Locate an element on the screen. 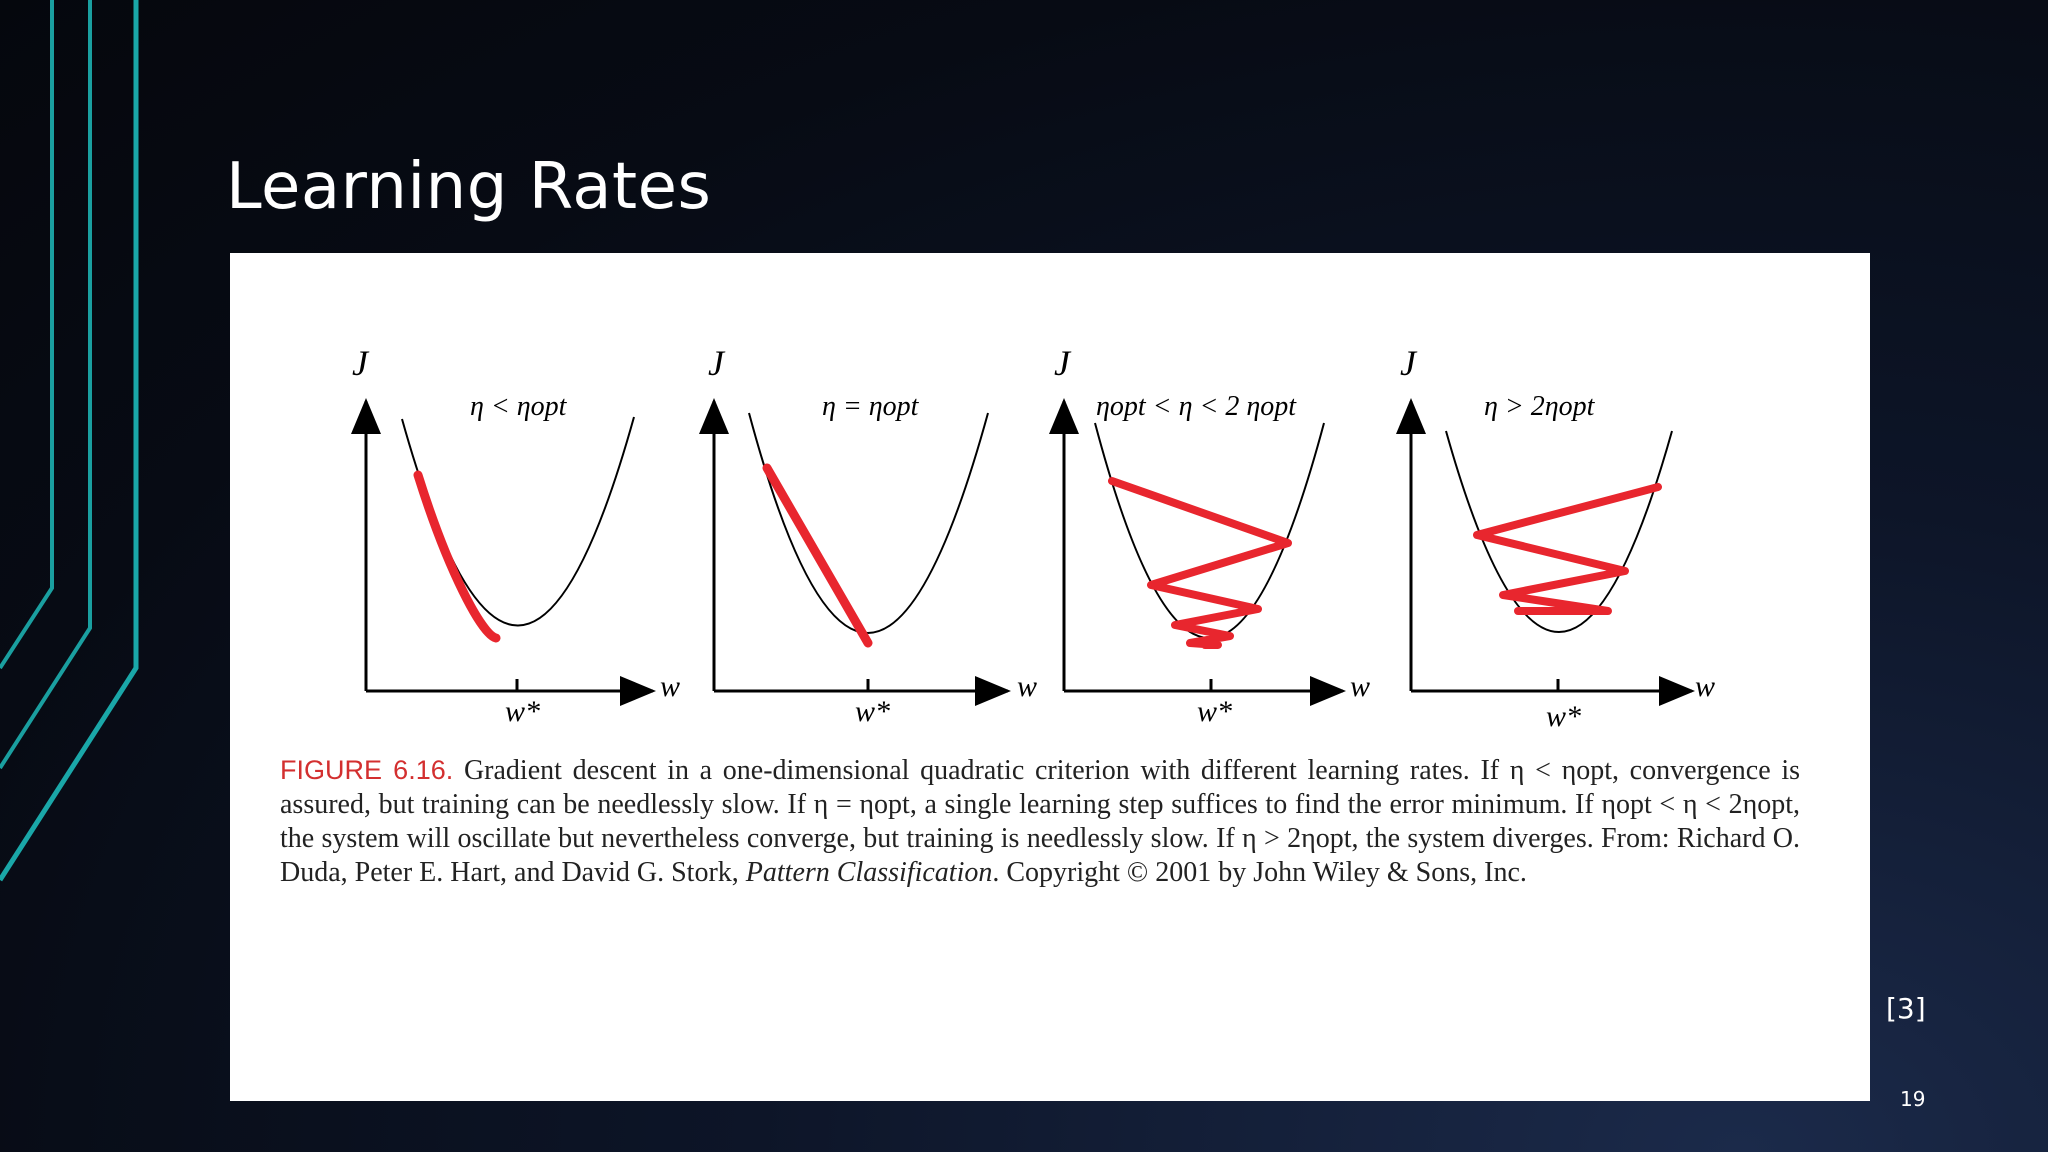  panel-4-label: η > 2ηopt is located at coordinates (1540, 406).